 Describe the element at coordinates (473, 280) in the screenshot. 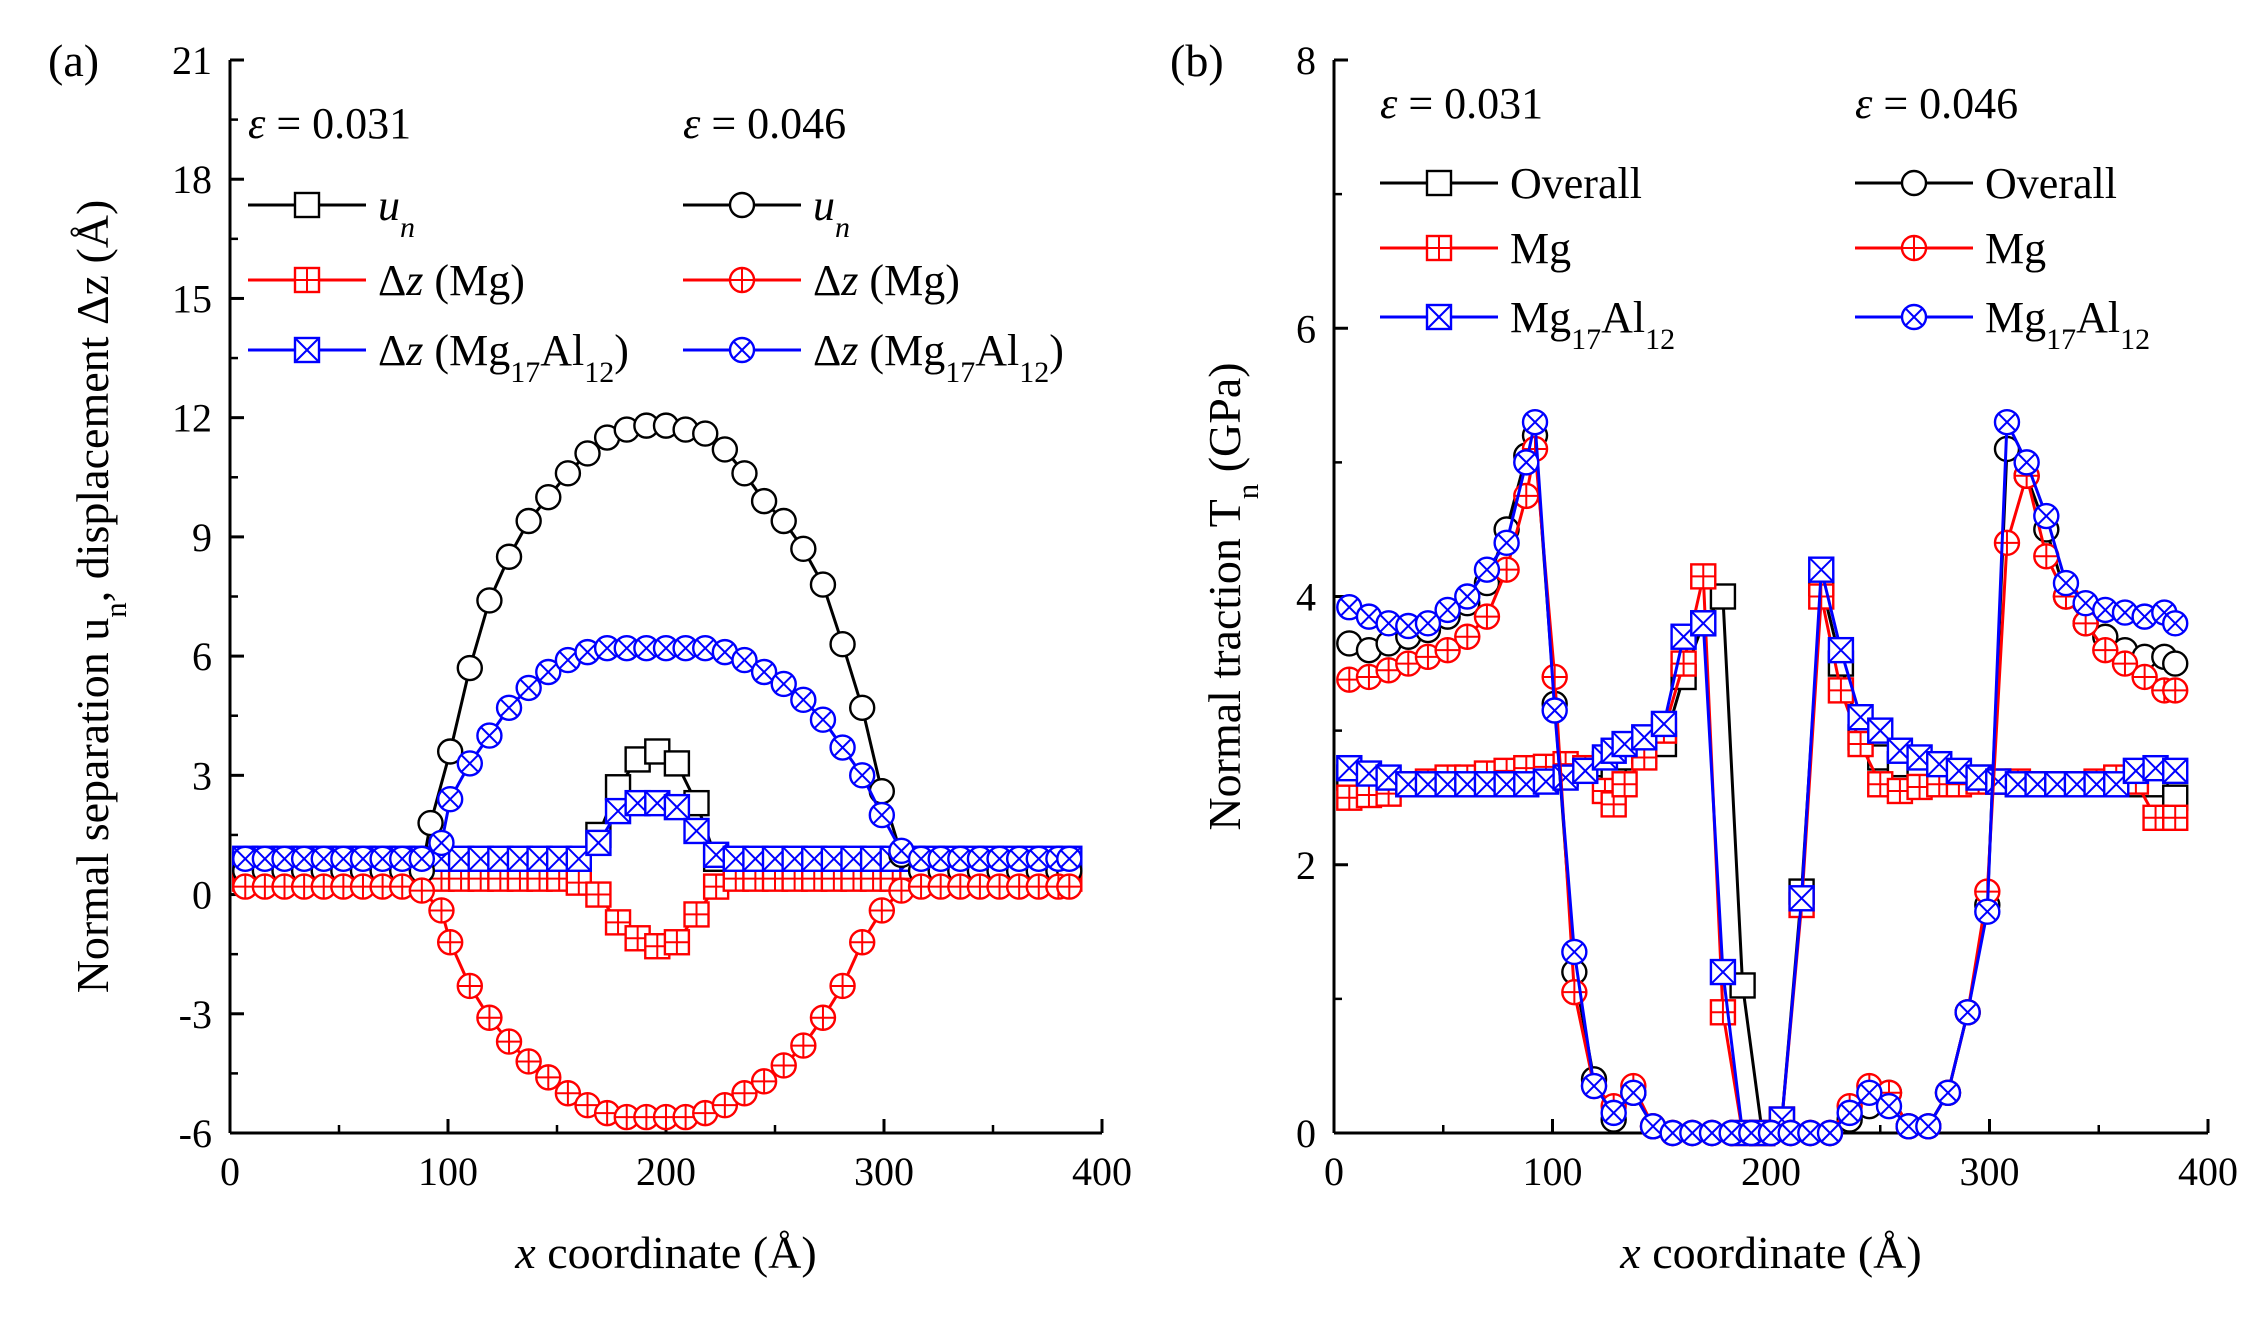

I see `label-text: (Mg)` at that location.